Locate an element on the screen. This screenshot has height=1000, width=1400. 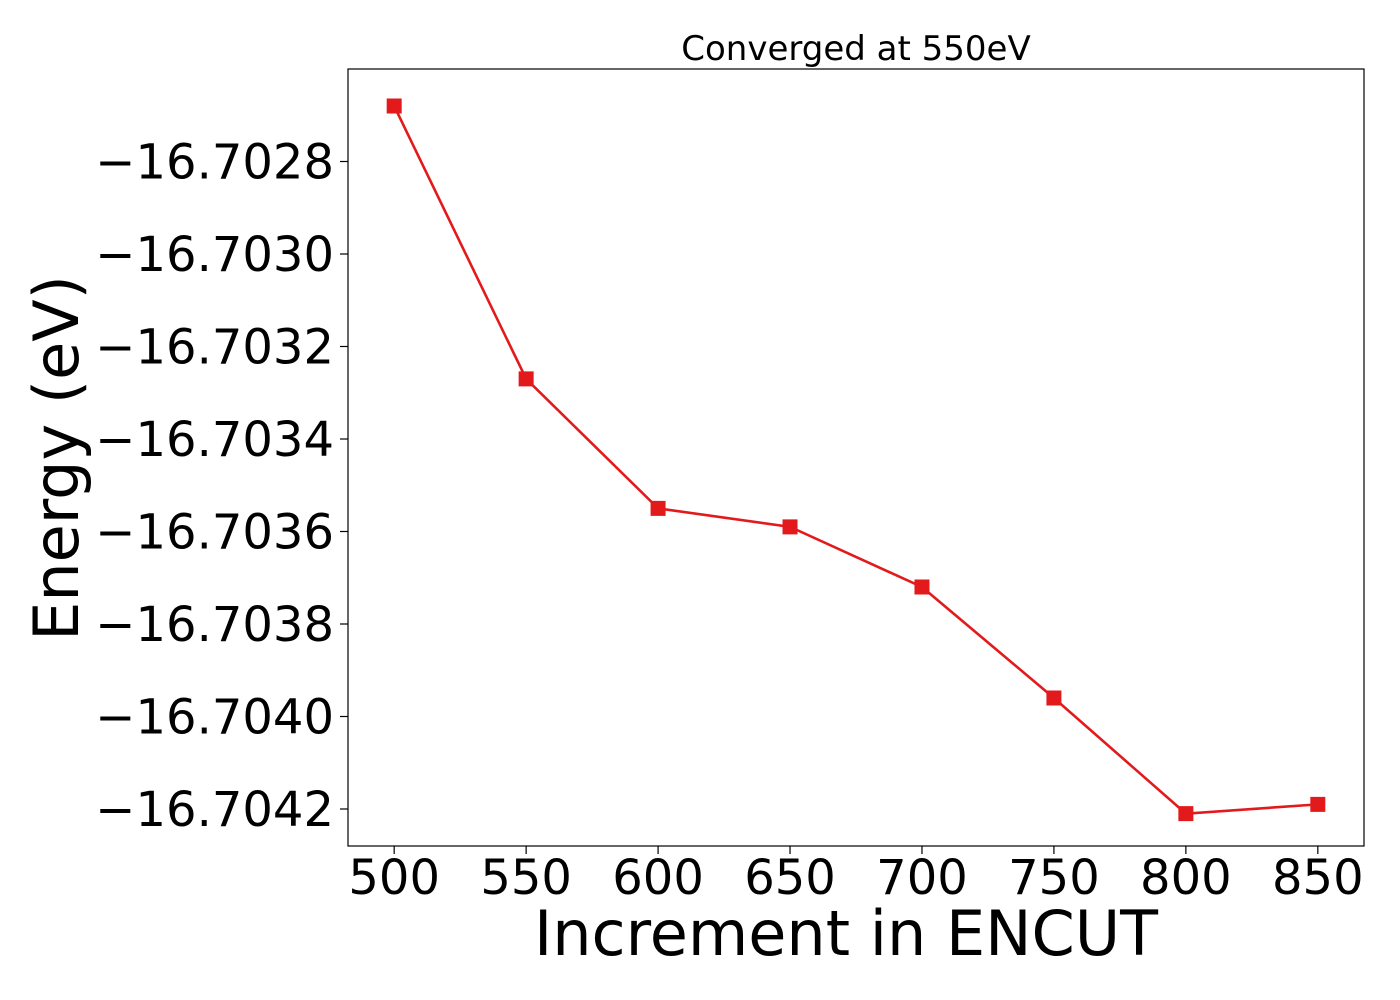
x-tick-label: 650 is located at coordinates (790, 878).